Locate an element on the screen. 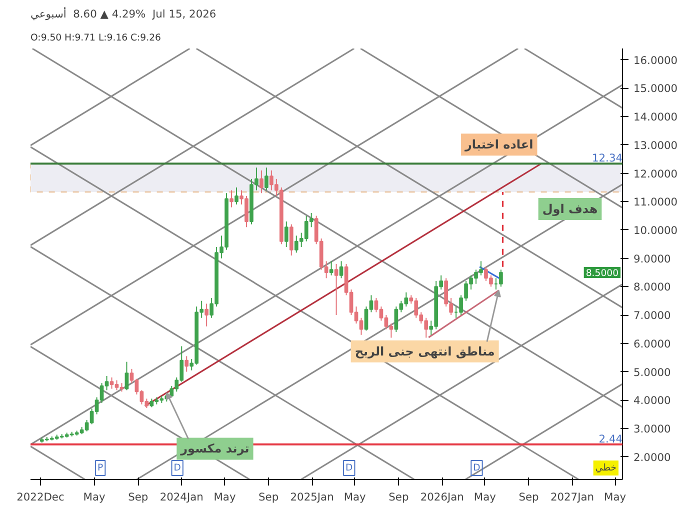  x-tick-label: 2022Dec is located at coordinates (40, 497).